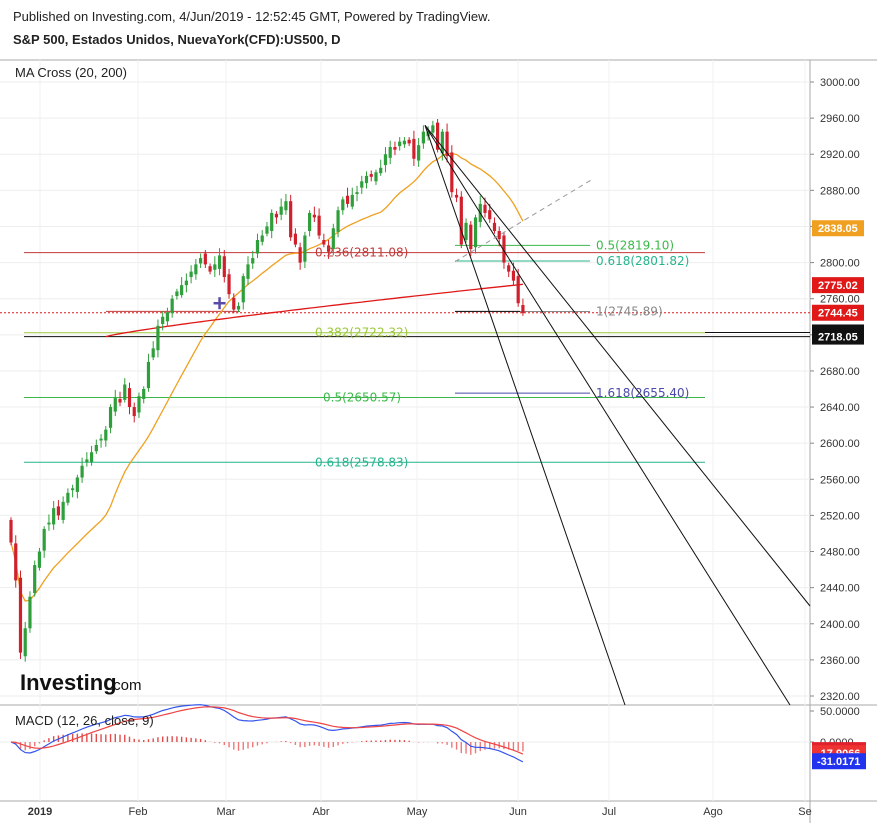  I want to click on y-tick-label: 2680.00, so click(840, 372).